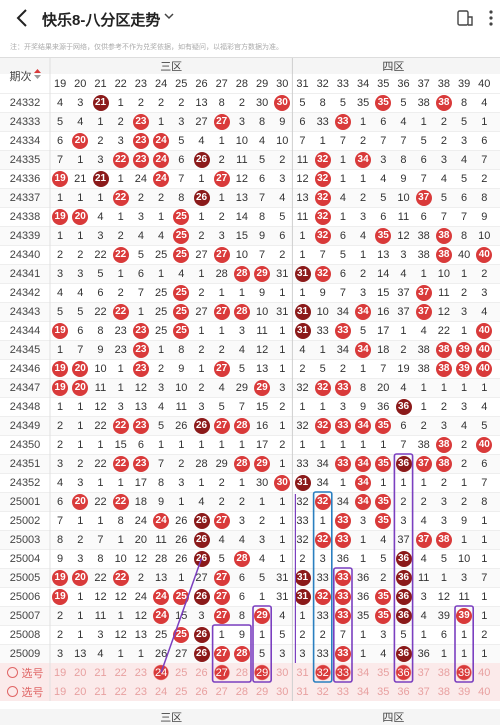 Image resolution: width=500 pixels, height=726 pixels. Describe the element at coordinates (443, 102) in the screenshot. I see `drawn-number-ball: 38` at that location.